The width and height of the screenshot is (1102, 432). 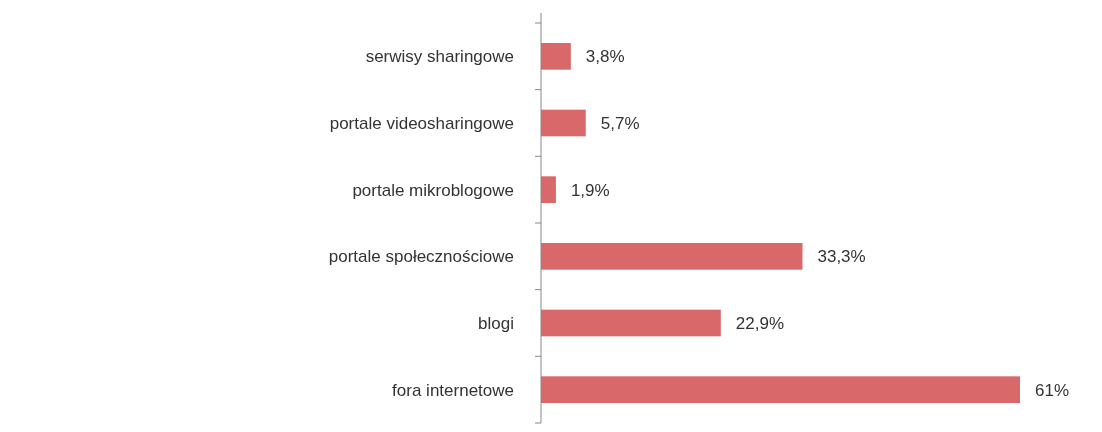 What do you see at coordinates (421, 123) in the screenshot?
I see `y-tick-label: portale videosharingowe` at bounding box center [421, 123].